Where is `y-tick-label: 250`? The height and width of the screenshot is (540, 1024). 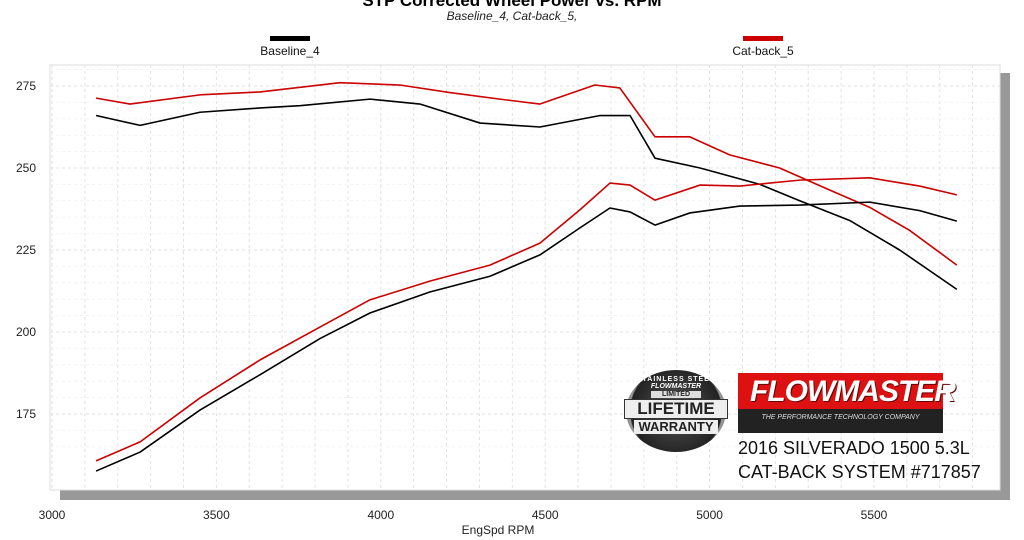
y-tick-label: 250 is located at coordinates (26, 168).